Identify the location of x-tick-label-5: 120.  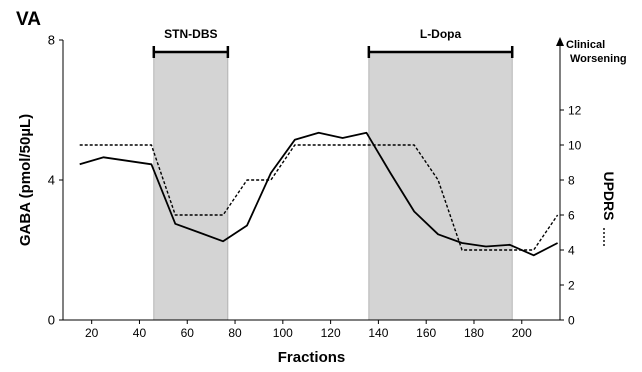
(331, 333).